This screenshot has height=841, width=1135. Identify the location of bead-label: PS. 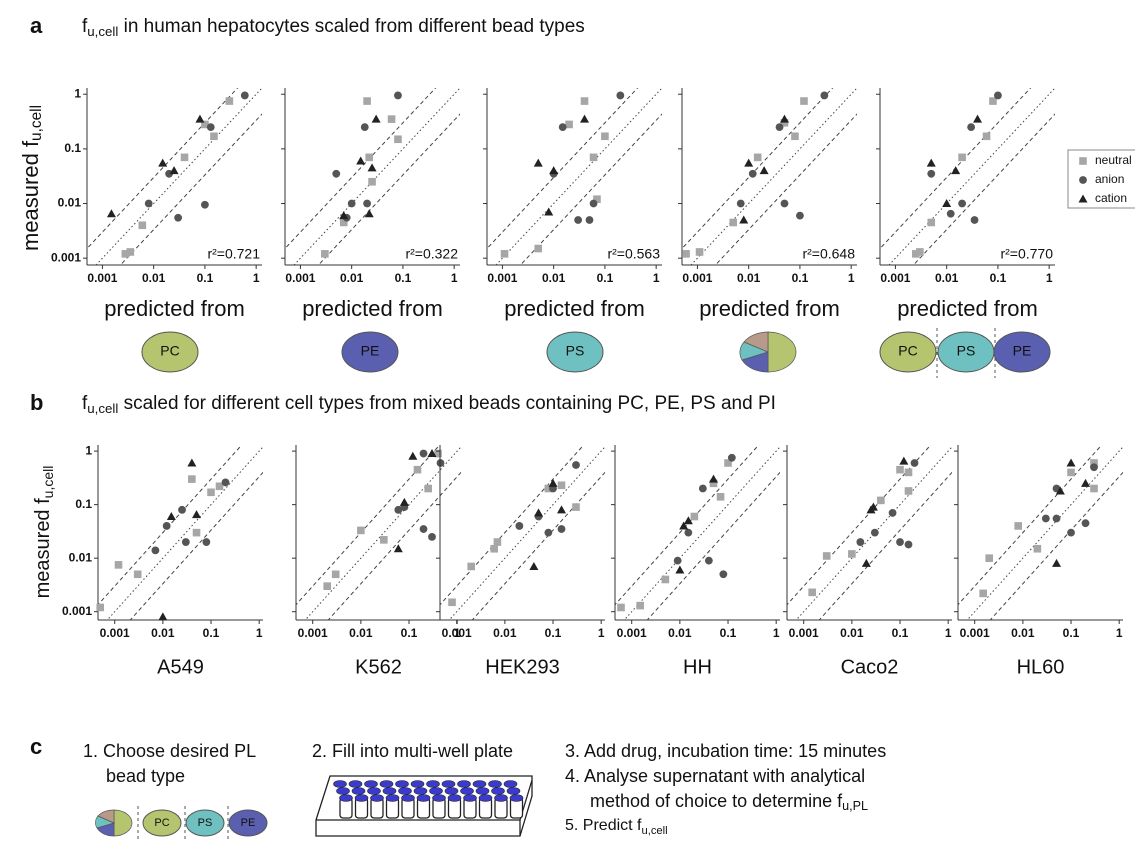
(205, 823).